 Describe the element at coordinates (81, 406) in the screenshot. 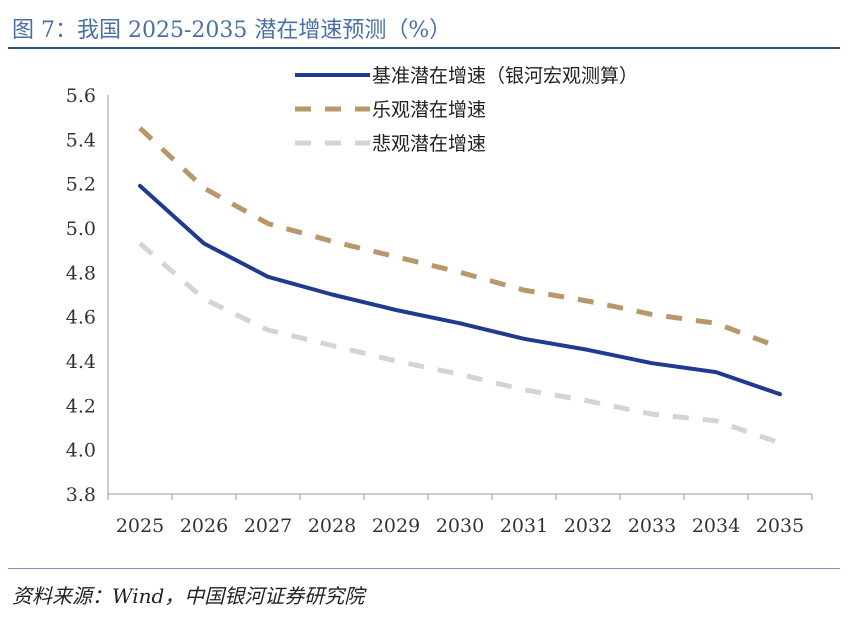

I see `y-tick-label: 4.2` at that location.